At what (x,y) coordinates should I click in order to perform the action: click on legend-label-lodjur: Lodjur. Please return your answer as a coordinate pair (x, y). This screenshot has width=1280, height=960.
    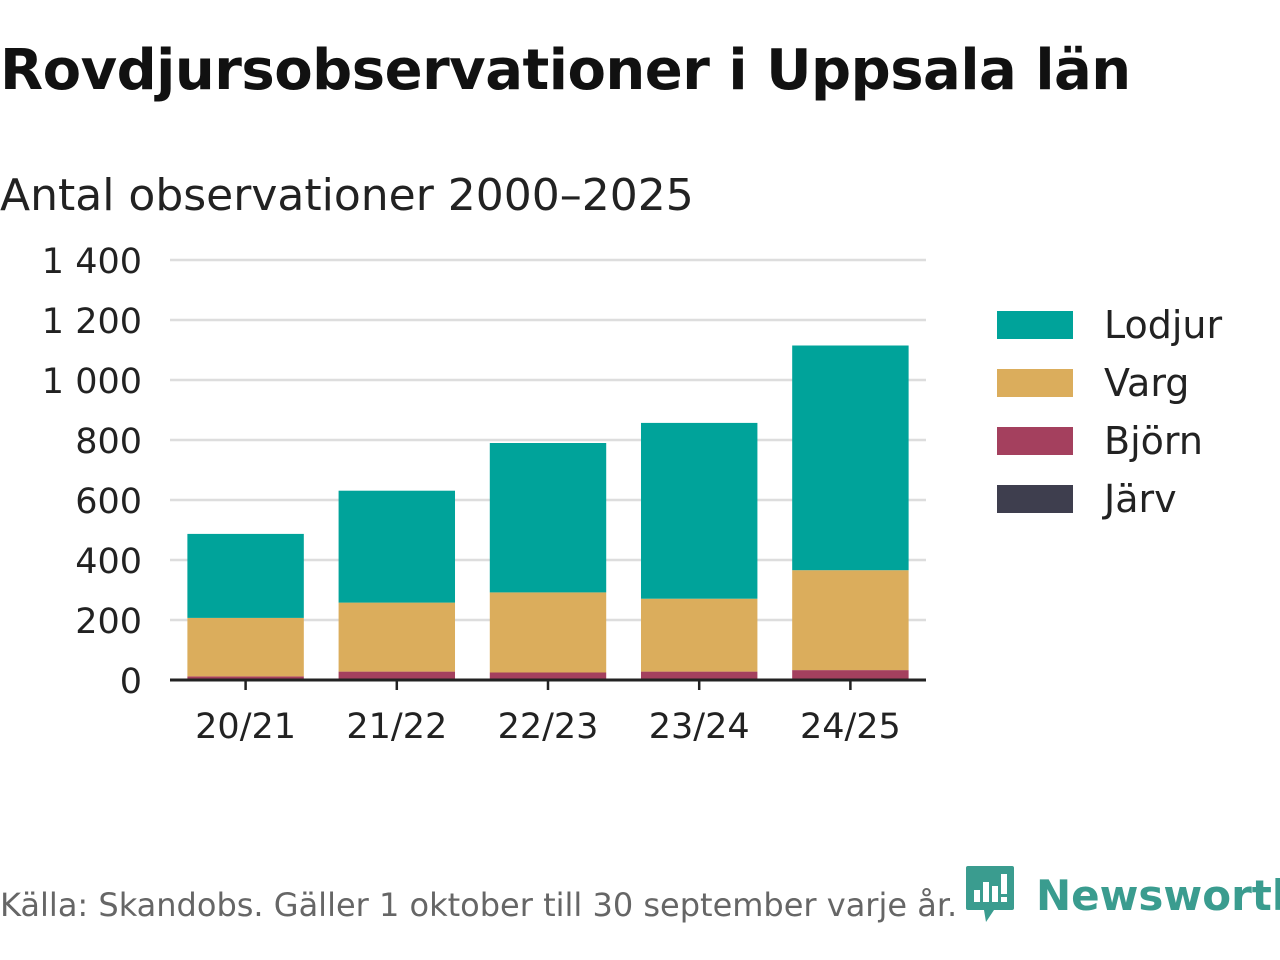
    Looking at the image, I should click on (1163, 325).